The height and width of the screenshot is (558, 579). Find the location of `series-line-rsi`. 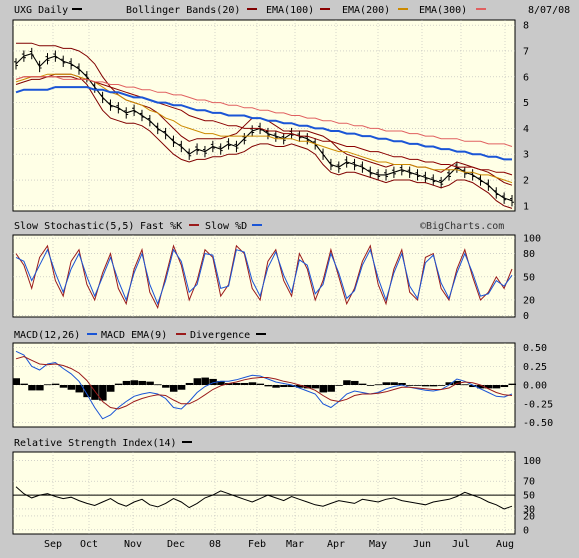

series-line-rsi is located at coordinates (264, 498).